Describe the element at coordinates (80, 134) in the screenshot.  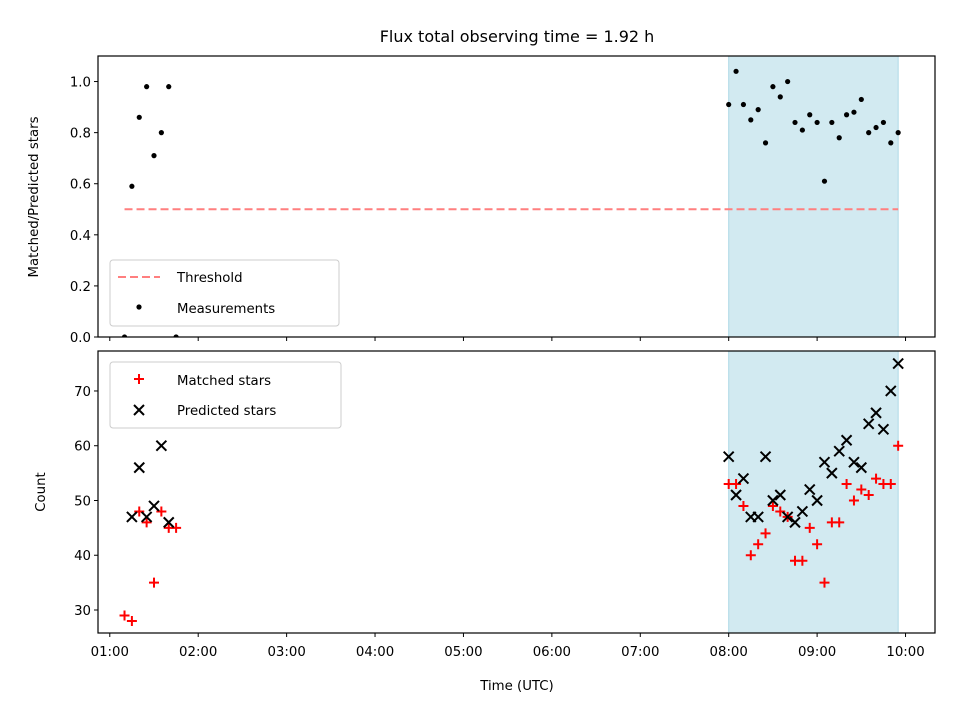
I see `y-tick-label: 0.8` at that location.